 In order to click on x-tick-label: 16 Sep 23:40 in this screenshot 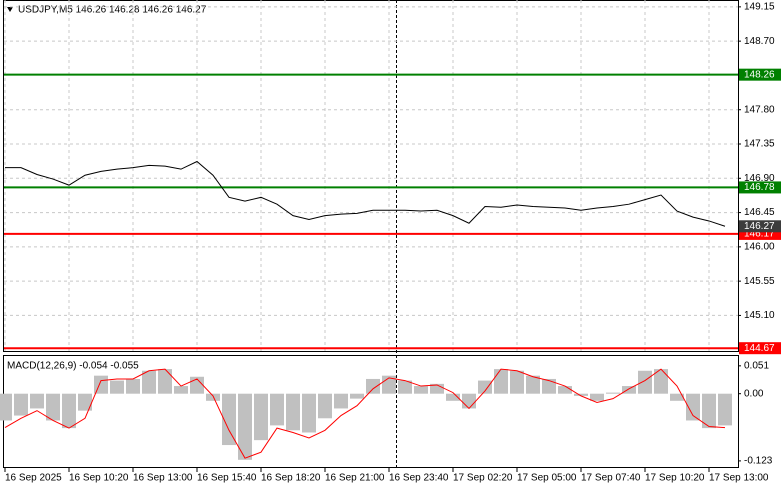, I will do `click(419, 478)`.